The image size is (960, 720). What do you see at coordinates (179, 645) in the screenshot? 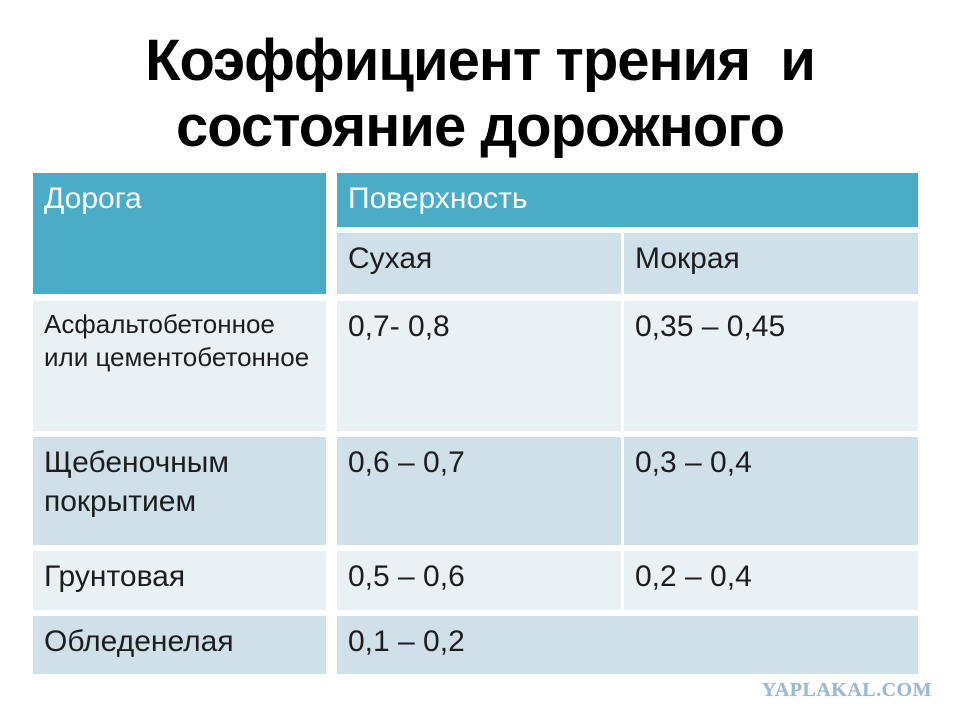
I see `row-label-icy-road: Обледенелая` at bounding box center [179, 645].